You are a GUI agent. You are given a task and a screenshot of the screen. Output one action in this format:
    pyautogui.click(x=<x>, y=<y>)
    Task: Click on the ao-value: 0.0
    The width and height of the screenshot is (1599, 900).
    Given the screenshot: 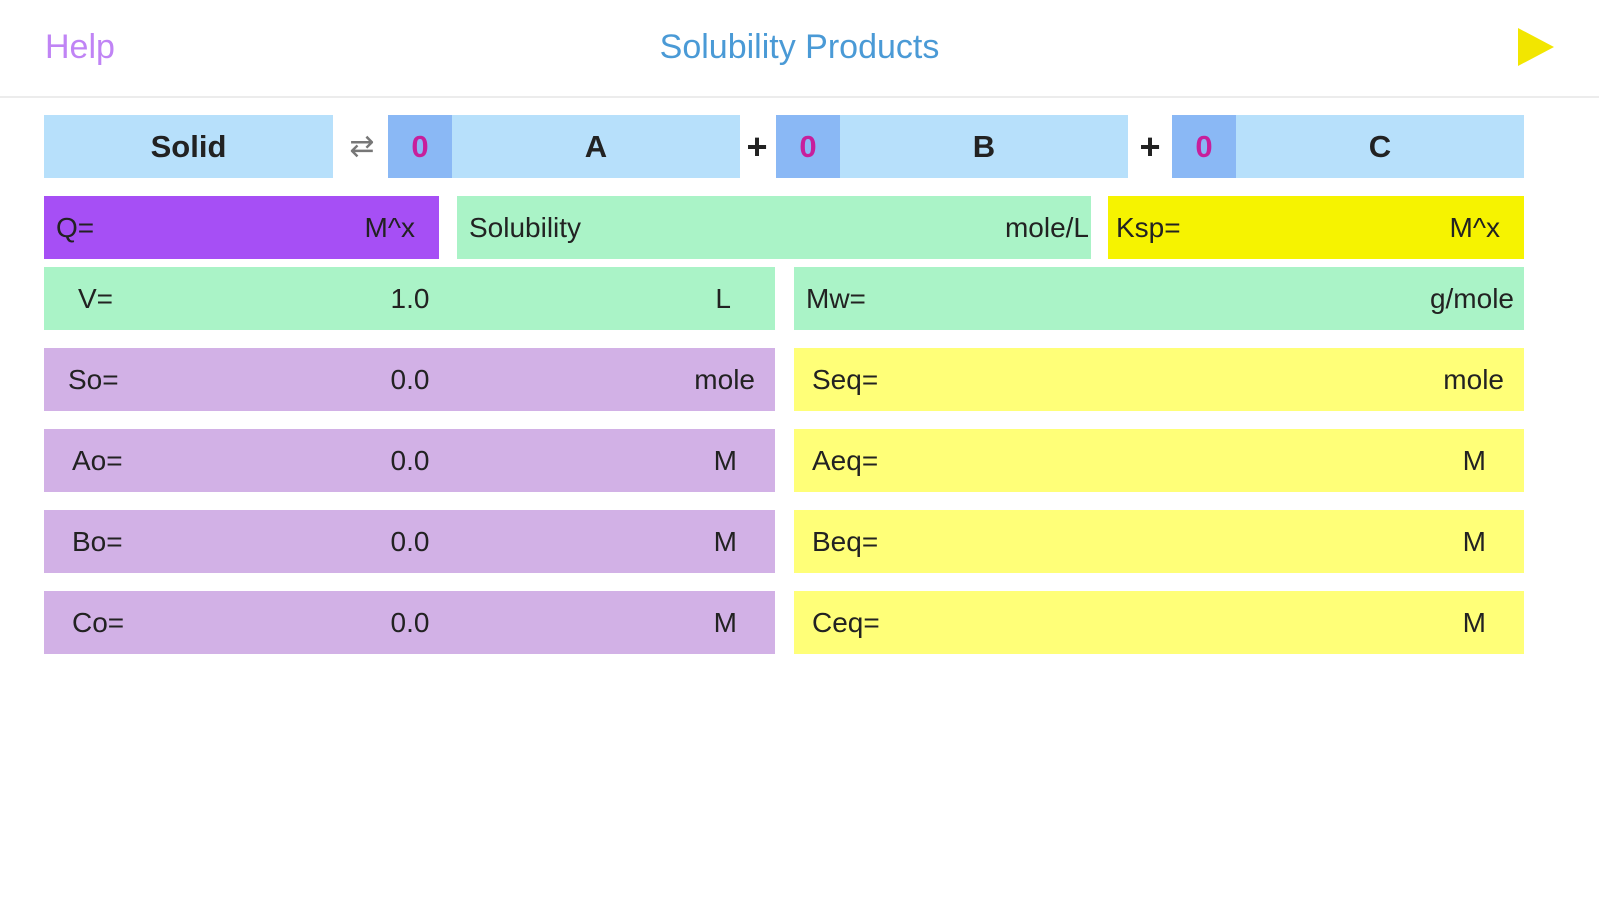 What is the action you would take?
    pyautogui.click(x=410, y=460)
    